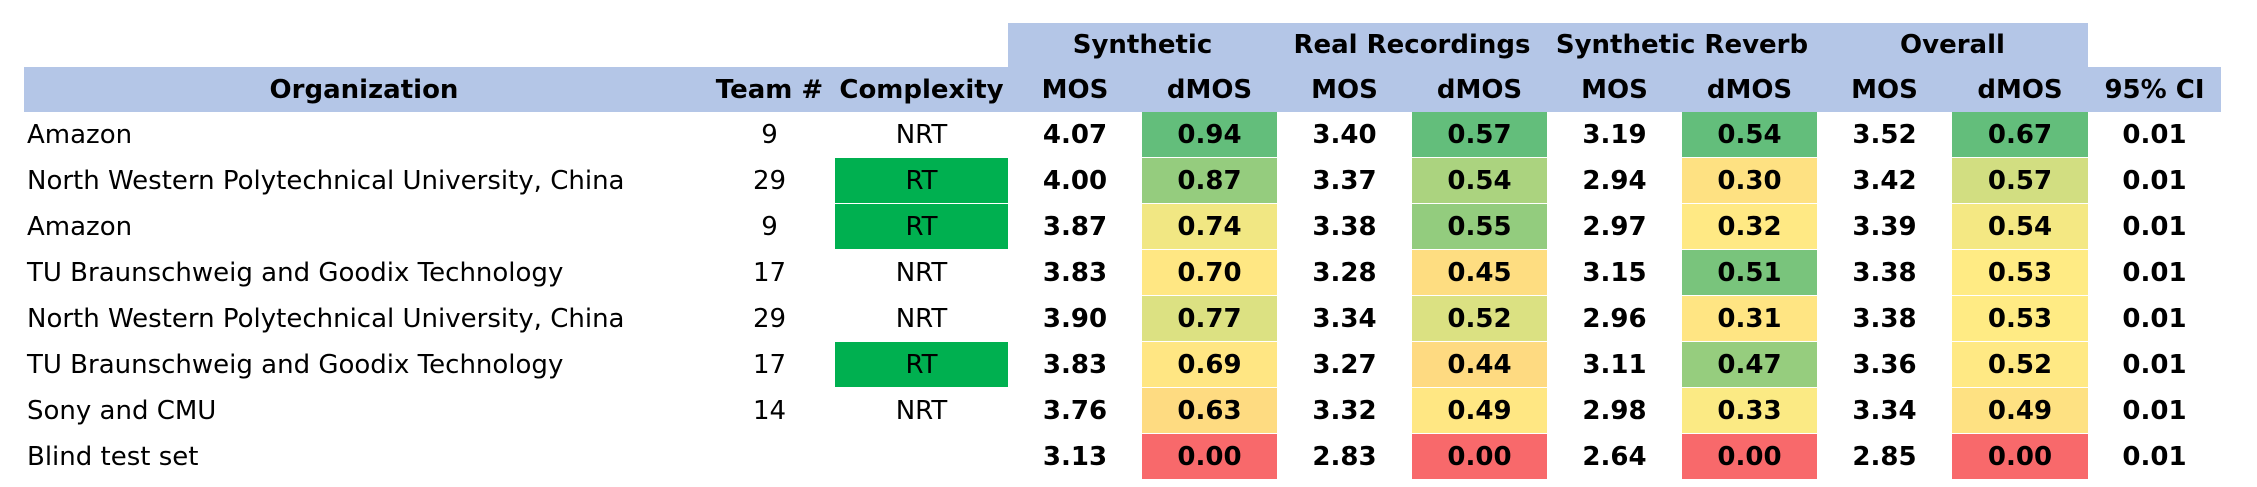  I want to click on real-mos-cell: 3.40, so click(1344, 135).